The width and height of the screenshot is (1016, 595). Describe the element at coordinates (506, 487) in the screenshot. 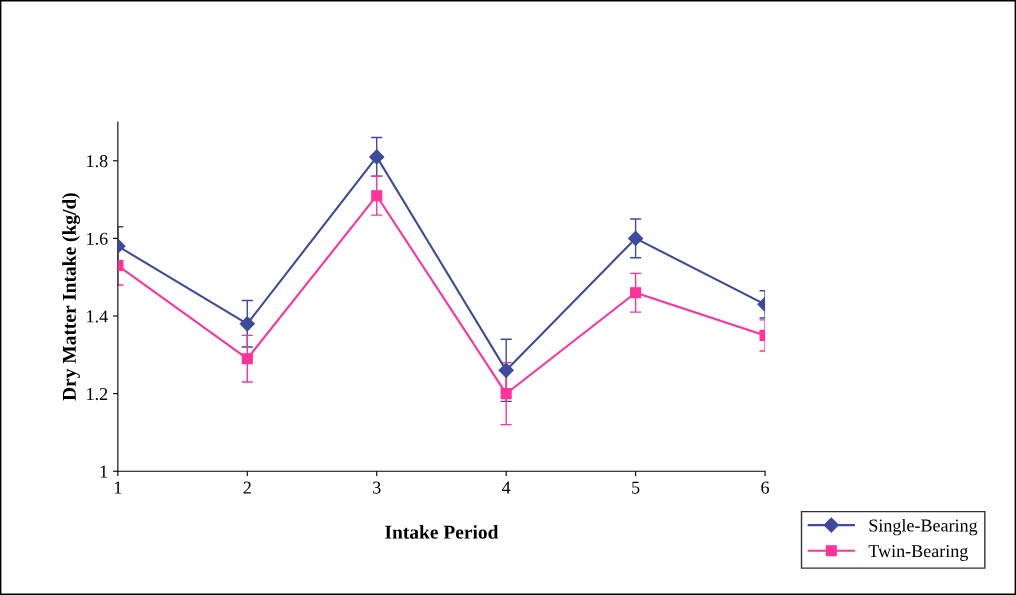

I see `x-tick-label: 4` at that location.